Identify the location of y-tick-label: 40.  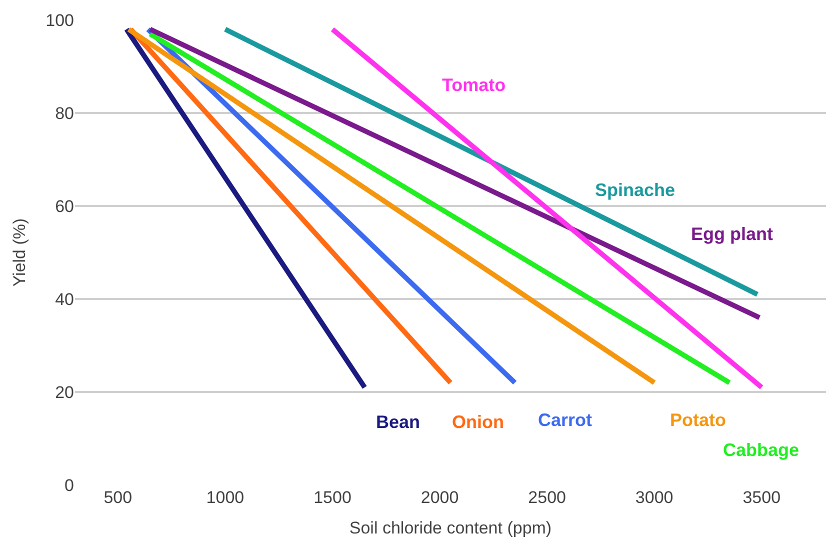
(64, 299).